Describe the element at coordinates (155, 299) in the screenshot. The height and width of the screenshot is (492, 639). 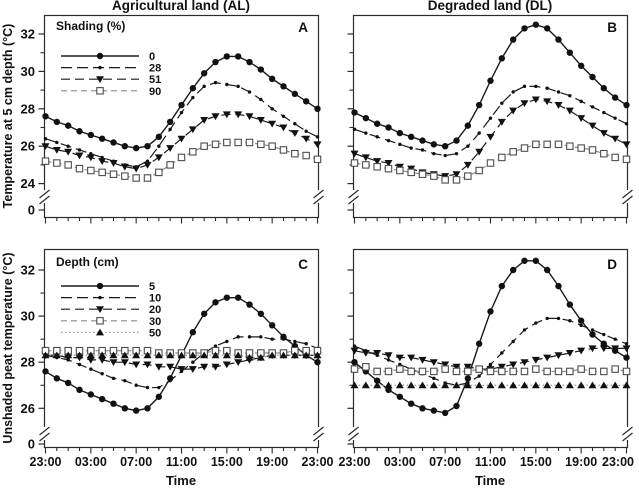
I see `svg-text: 10` at that location.